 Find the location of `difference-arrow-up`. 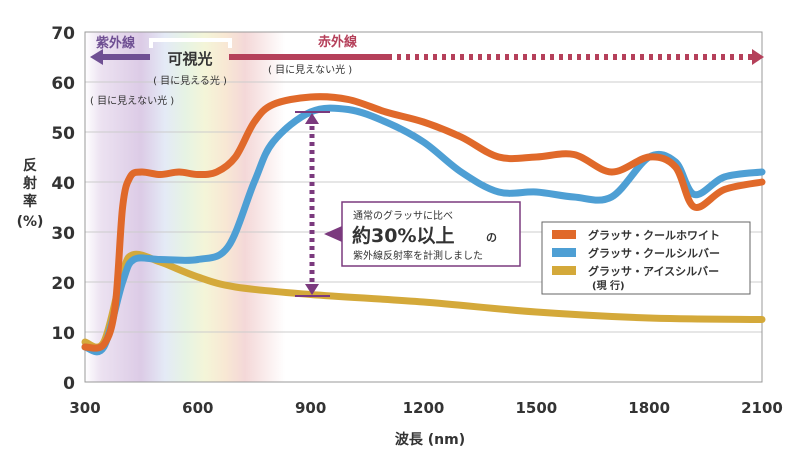

difference-arrow-up is located at coordinates (312, 118).